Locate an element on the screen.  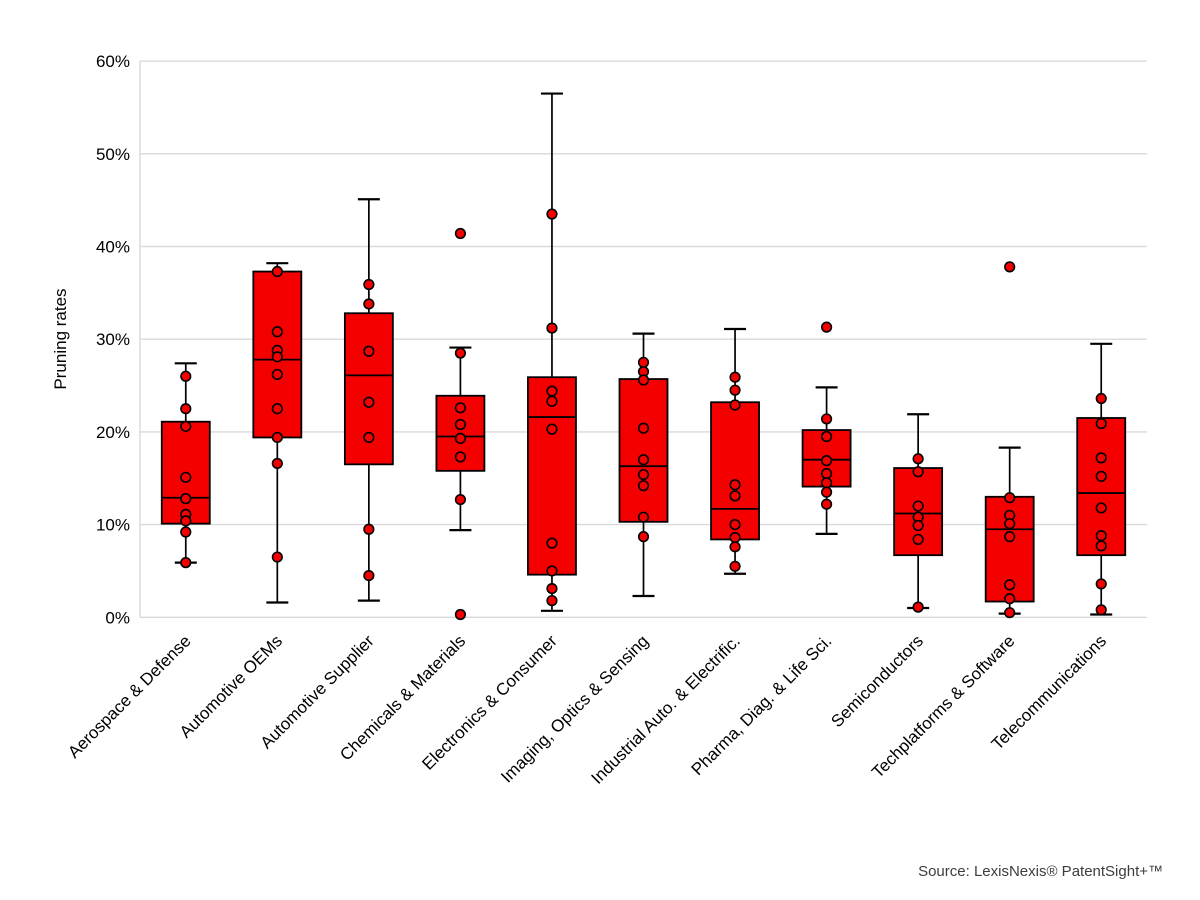
x-category-label: Imaging, Optics & Sensing is located at coordinates (574, 708).